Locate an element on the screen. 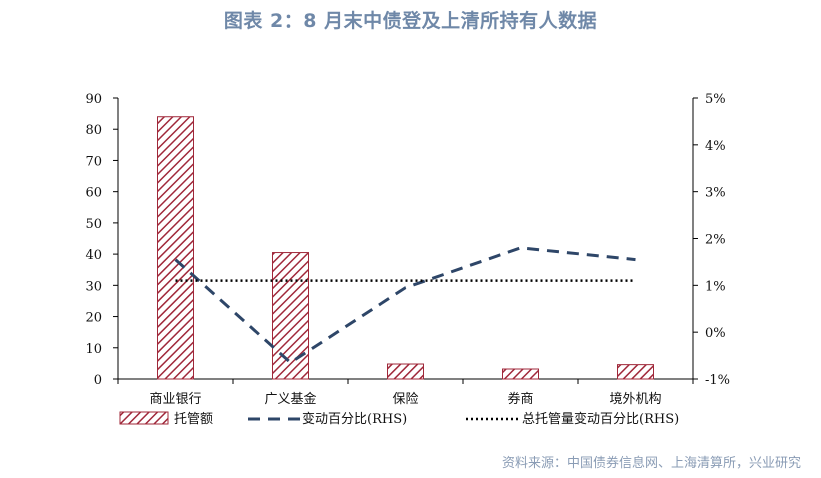 This screenshot has height=478, width=821. x-category-label: 券商 is located at coordinates (520, 399).